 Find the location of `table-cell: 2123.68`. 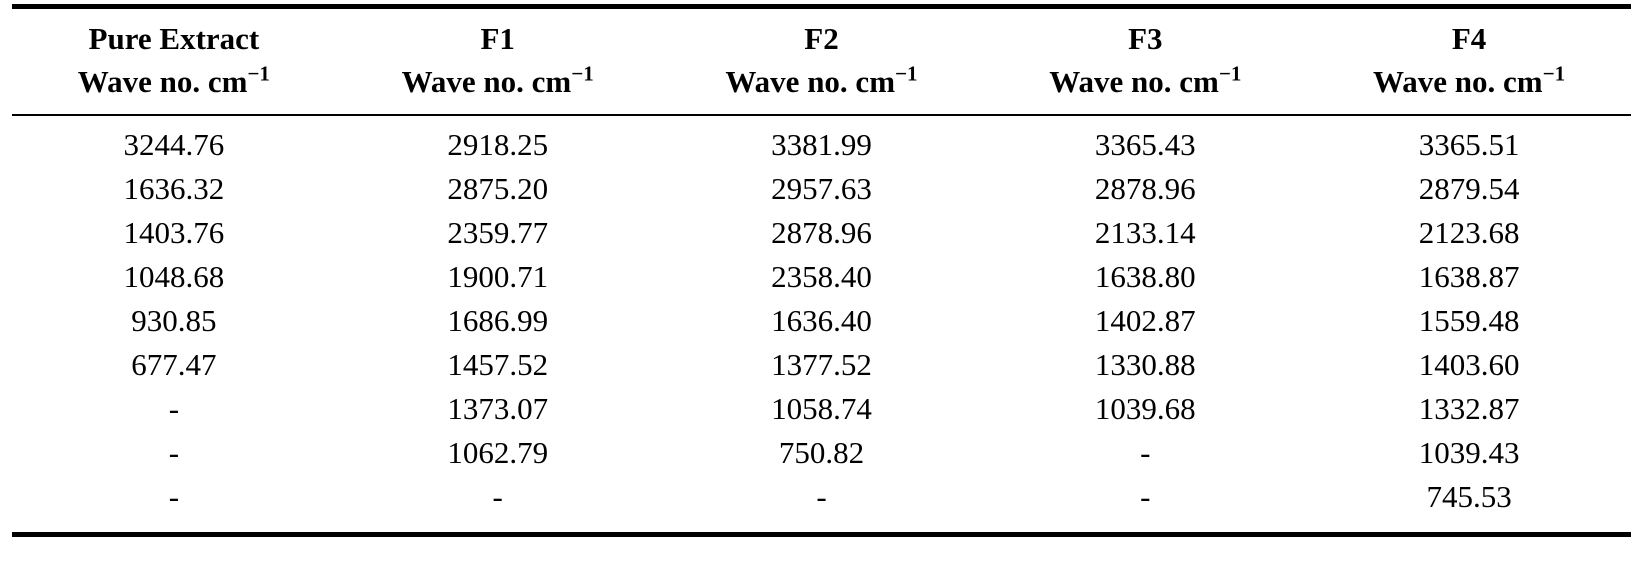

table-cell: 2123.68 is located at coordinates (1469, 232).